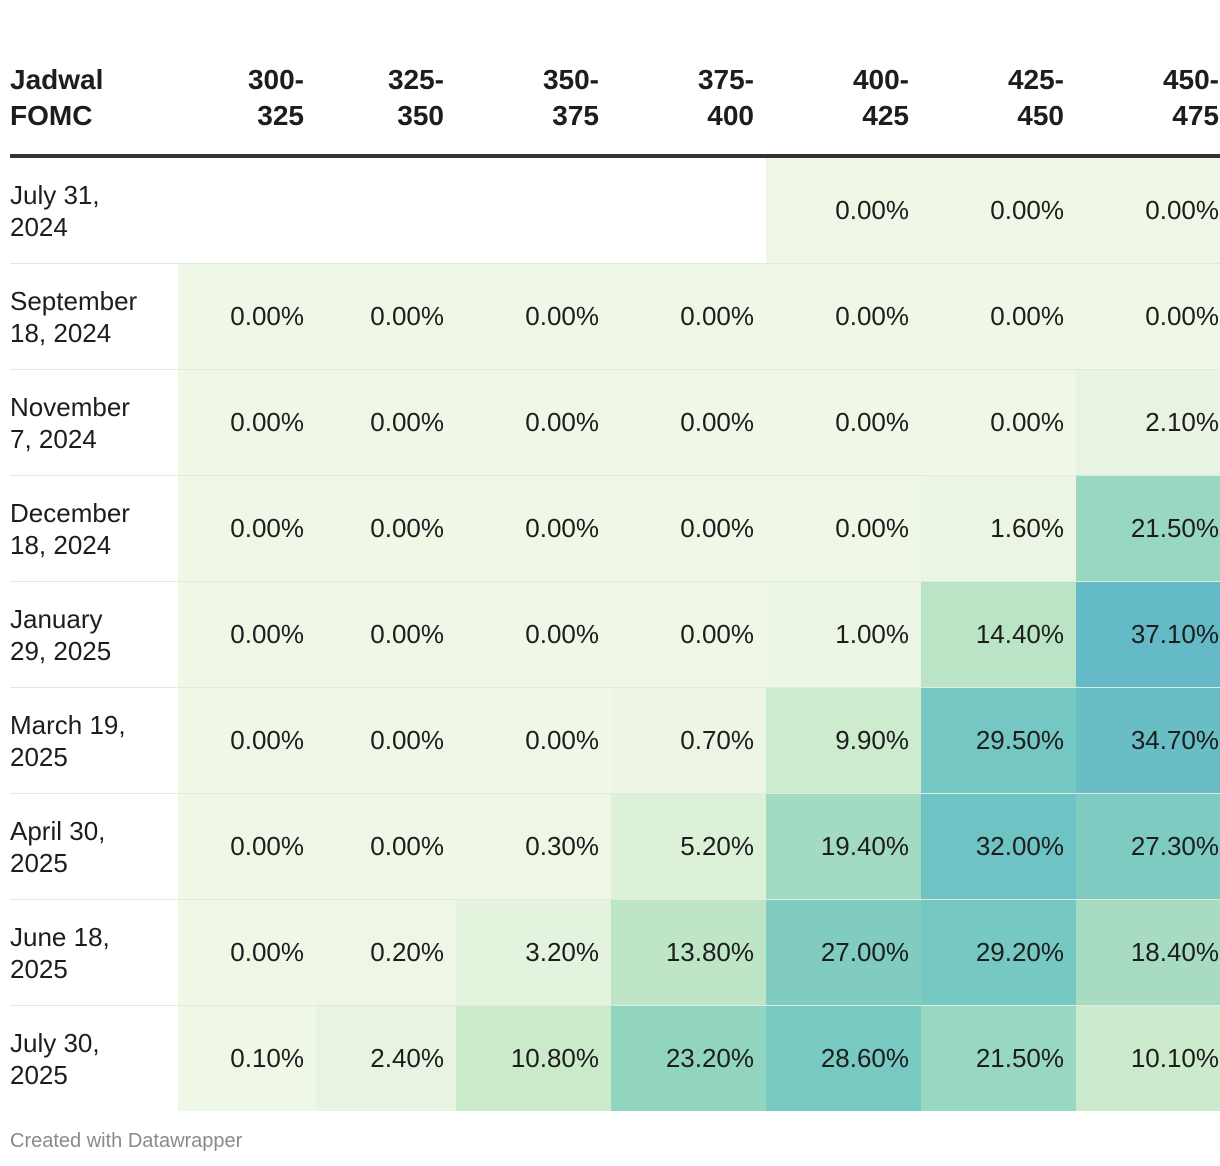 The height and width of the screenshot is (1166, 1220). What do you see at coordinates (1148, 740) in the screenshot?
I see `heatmap-cell: 34.70%` at bounding box center [1148, 740].